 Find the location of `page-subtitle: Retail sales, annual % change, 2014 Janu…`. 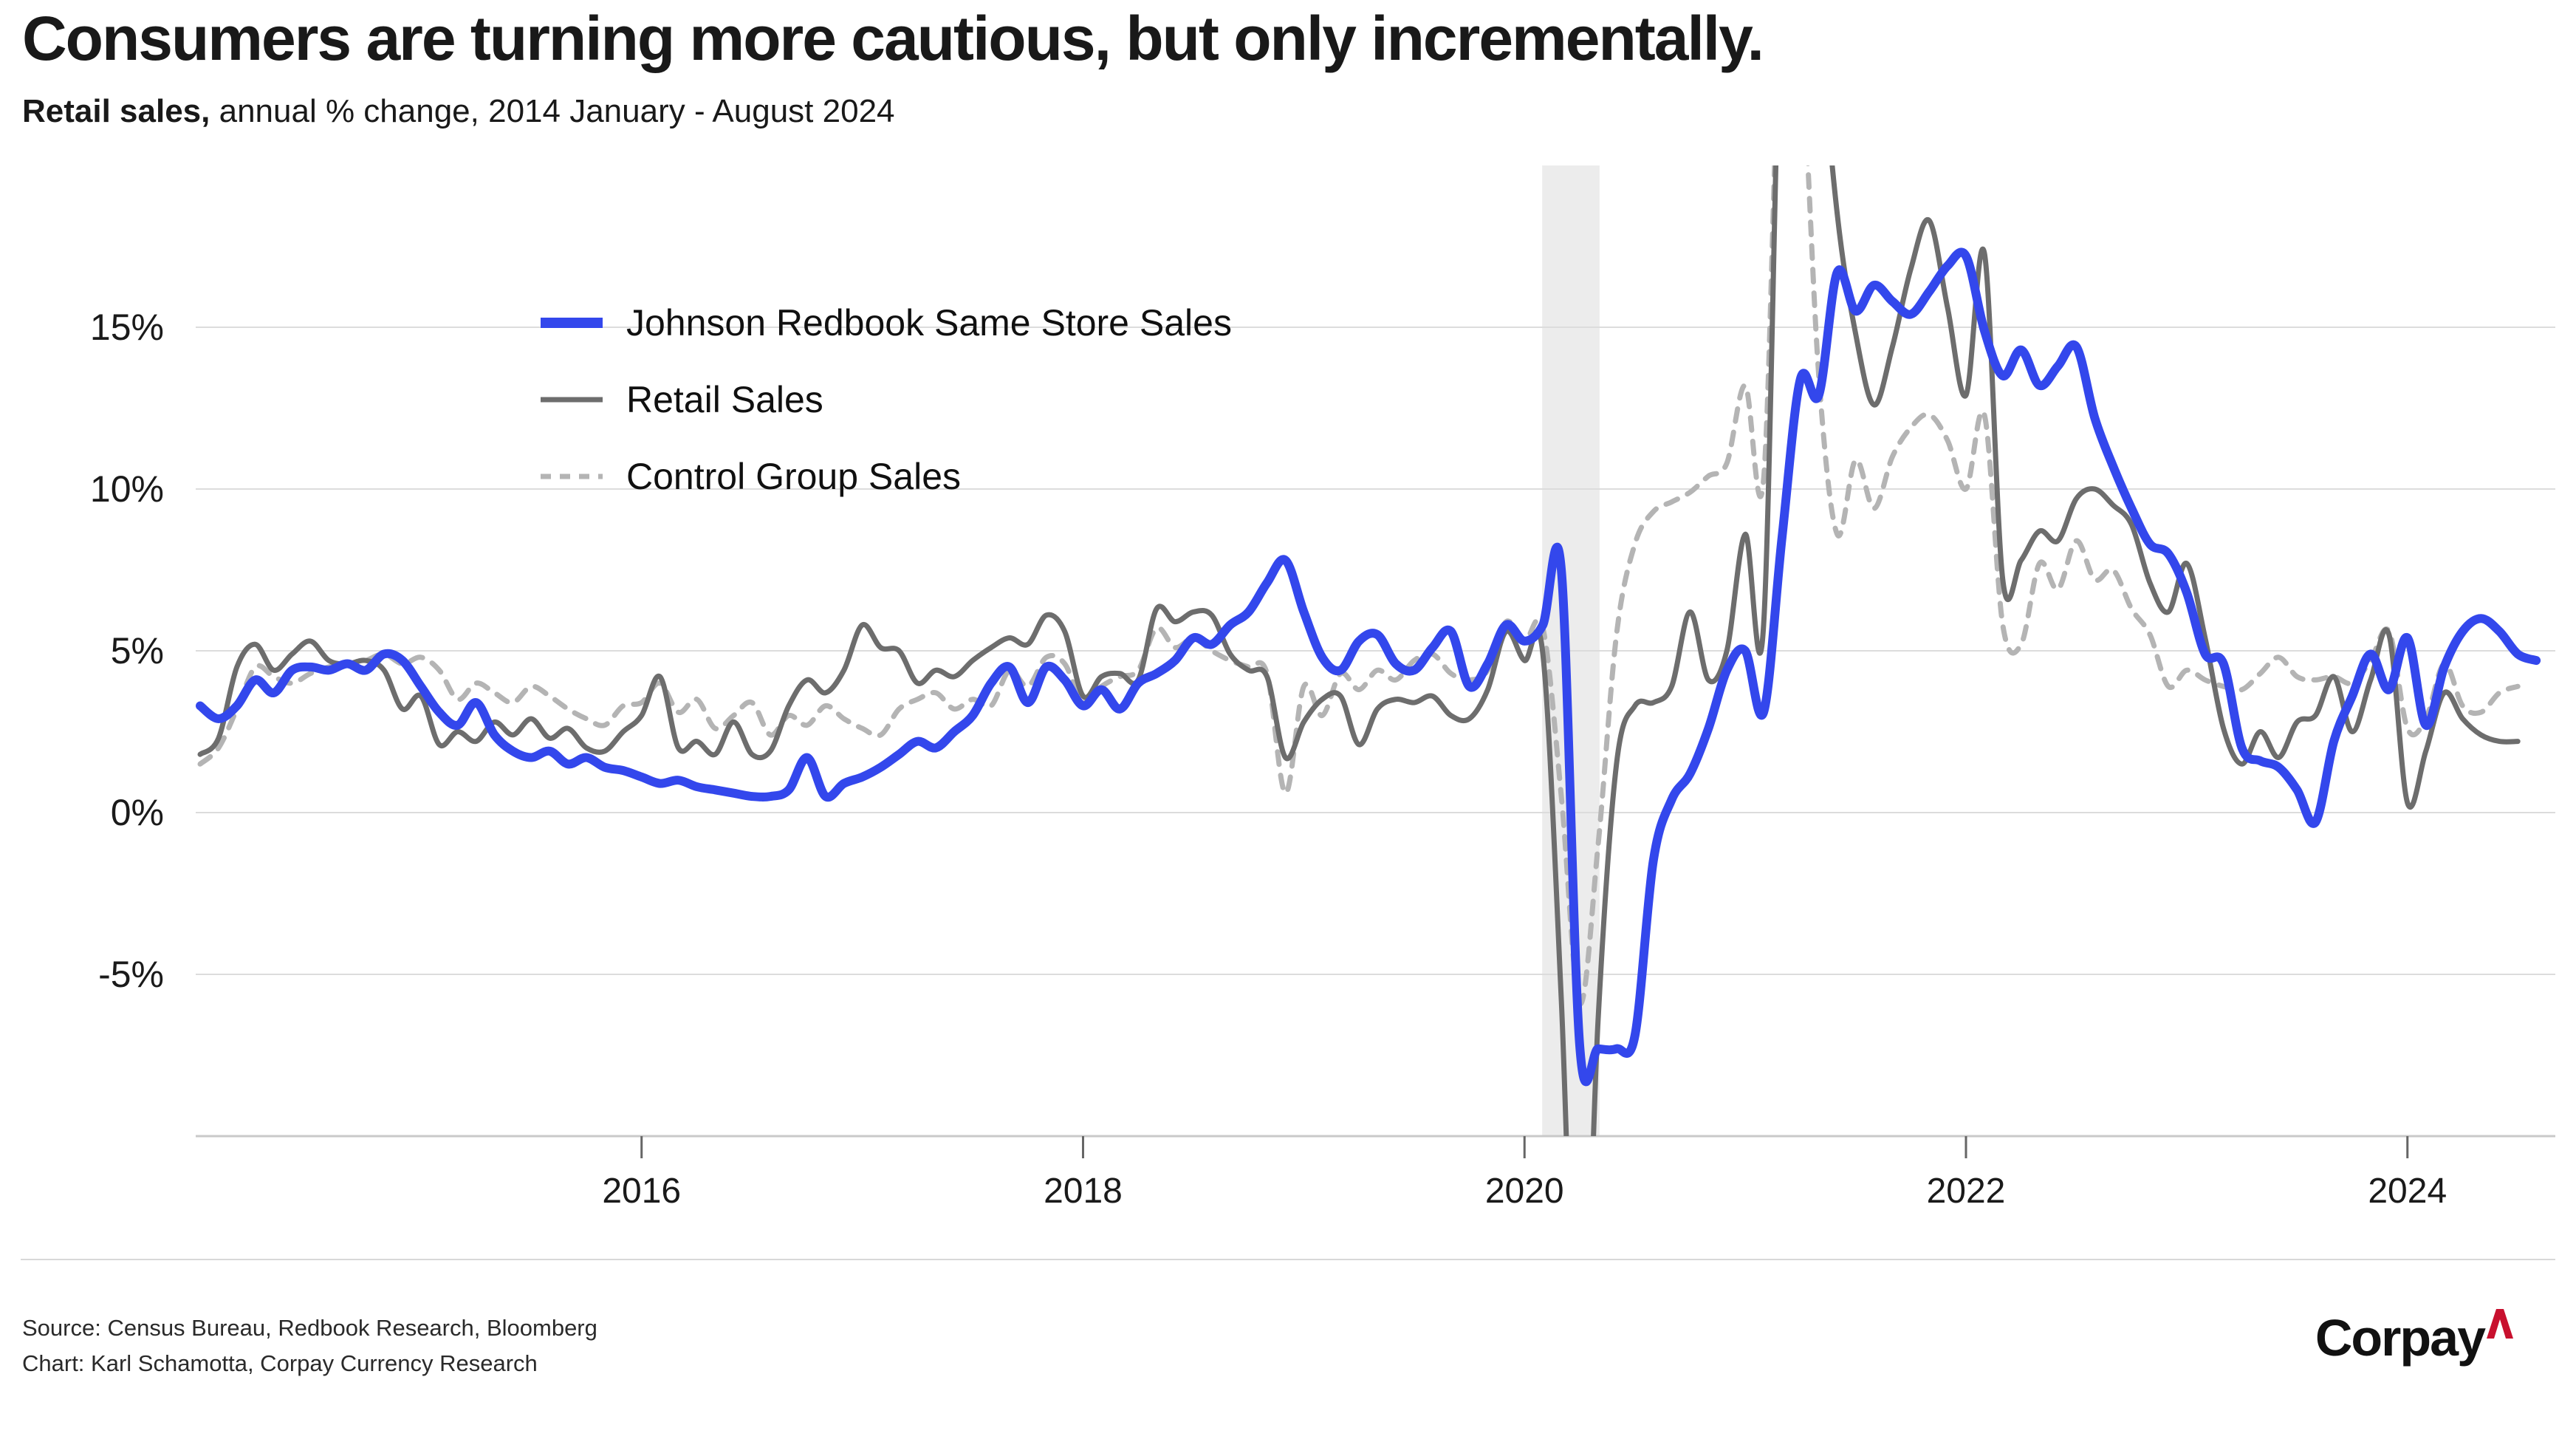

page-subtitle: Retail sales, annual % change, 2014 Janu… is located at coordinates (458, 112).